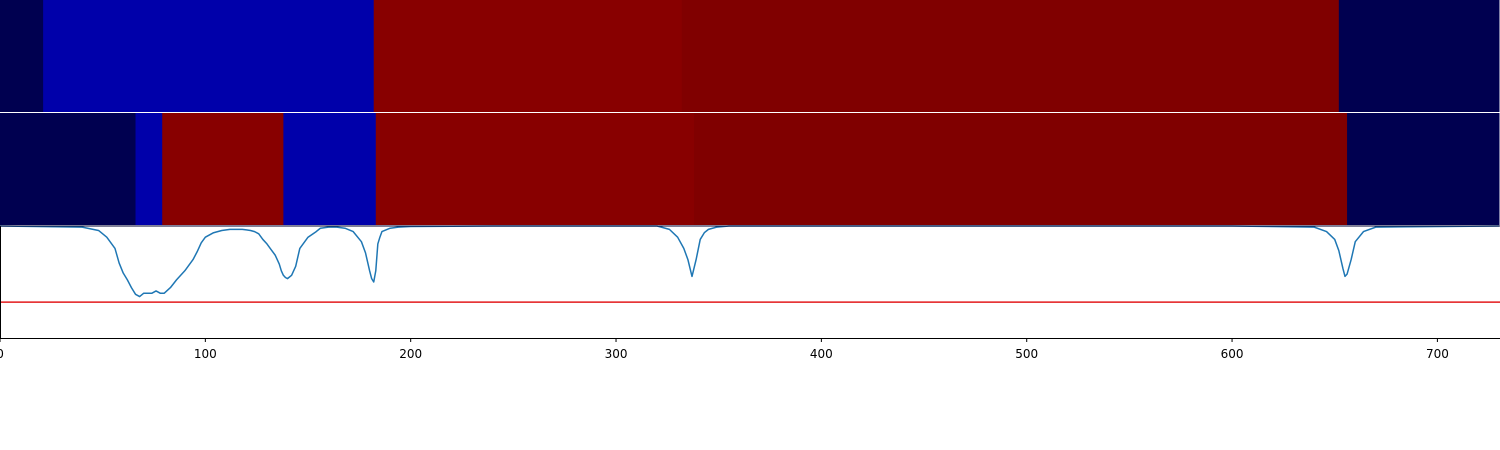 This screenshot has height=450, width=1500. What do you see at coordinates (2, 354) in the screenshot?
I see `x-tick-label-0: 0` at bounding box center [2, 354].